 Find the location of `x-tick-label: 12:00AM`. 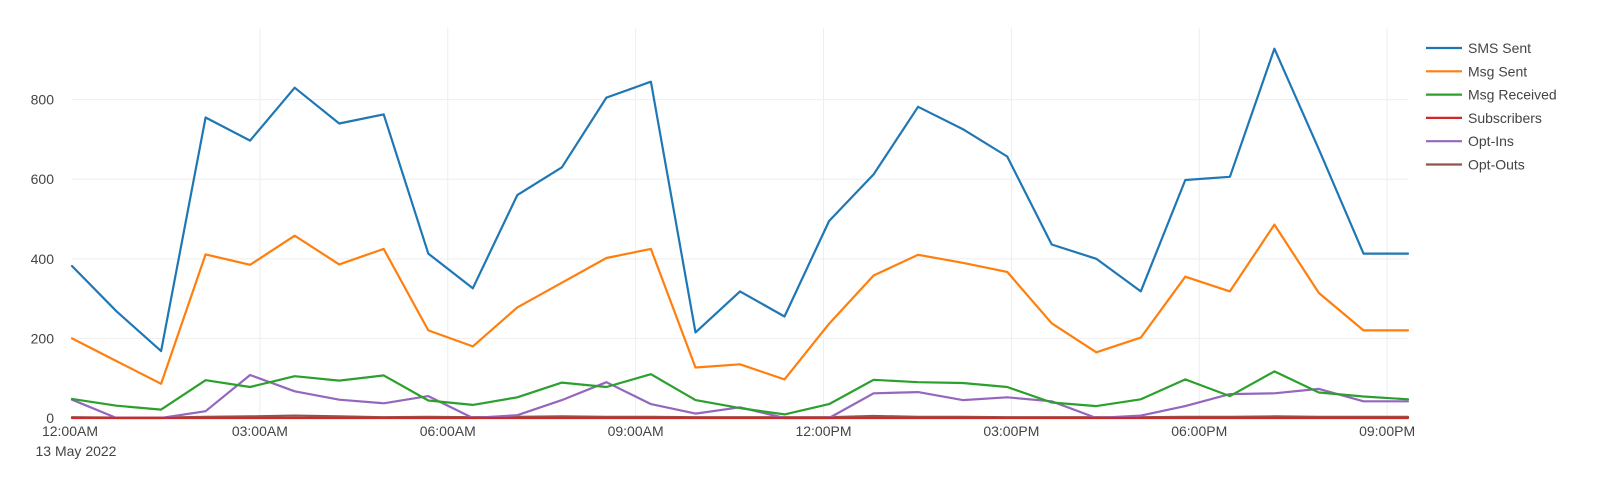

x-tick-label: 12:00AM is located at coordinates (70, 431).